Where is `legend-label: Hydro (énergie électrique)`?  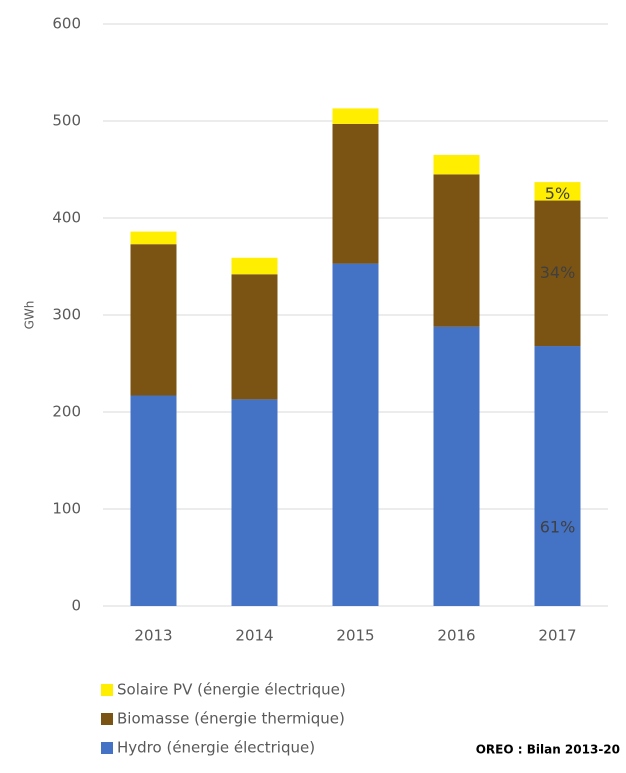 legend-label: Hydro (énergie électrique) is located at coordinates (216, 748).